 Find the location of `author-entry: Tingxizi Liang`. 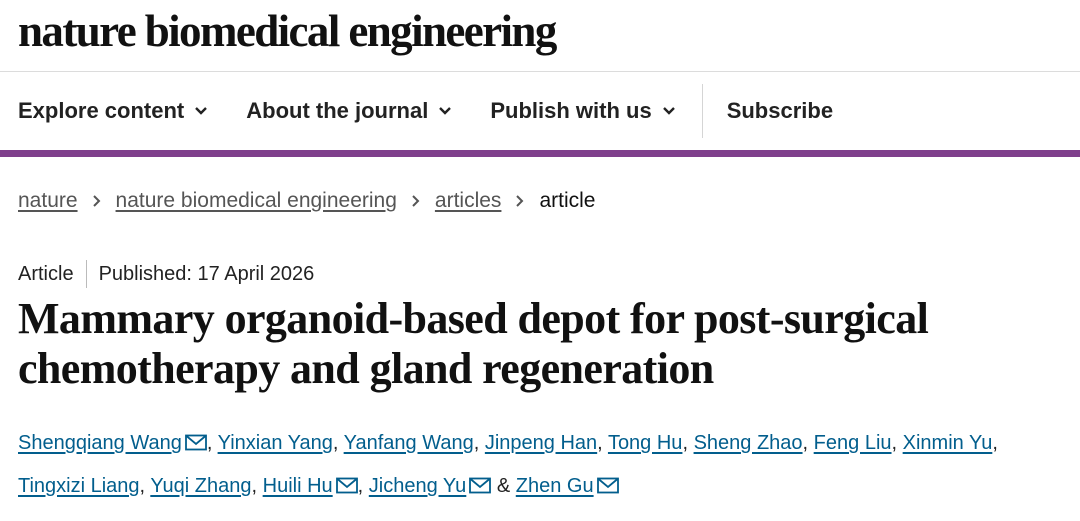

author-entry: Tingxizi Liang is located at coordinates (79, 486).